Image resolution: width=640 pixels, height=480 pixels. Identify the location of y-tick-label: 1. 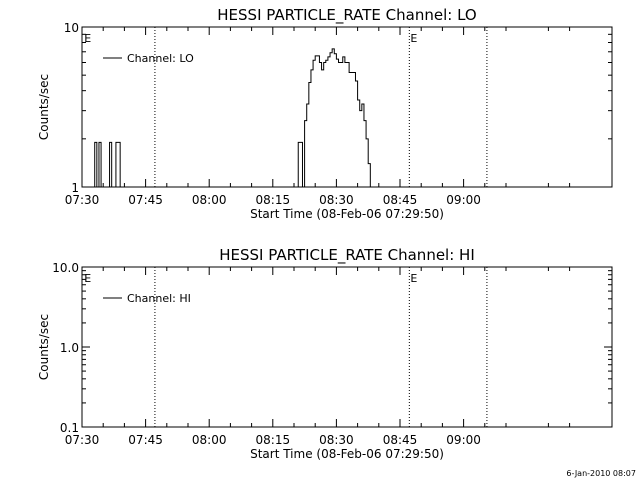
(75, 188).